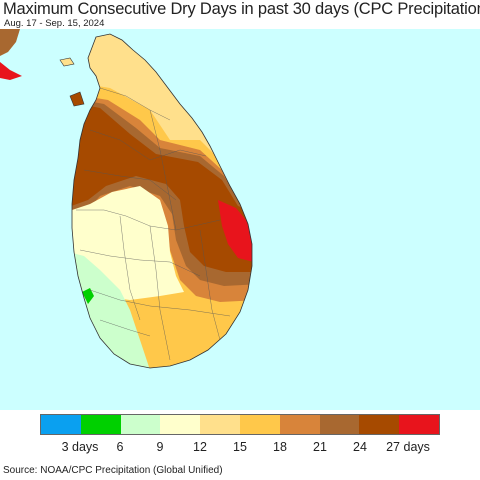 This screenshot has height=480, width=480. I want to click on legend-tick: 27 days, so click(408, 447).